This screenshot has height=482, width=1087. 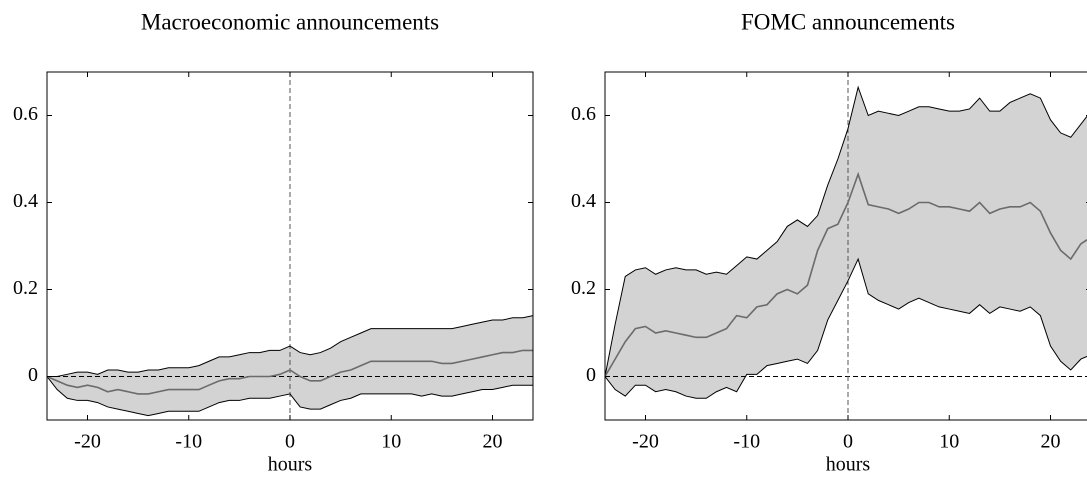 What do you see at coordinates (848, 21) in the screenshot?
I see `chart-title: FOMC announcements` at bounding box center [848, 21].